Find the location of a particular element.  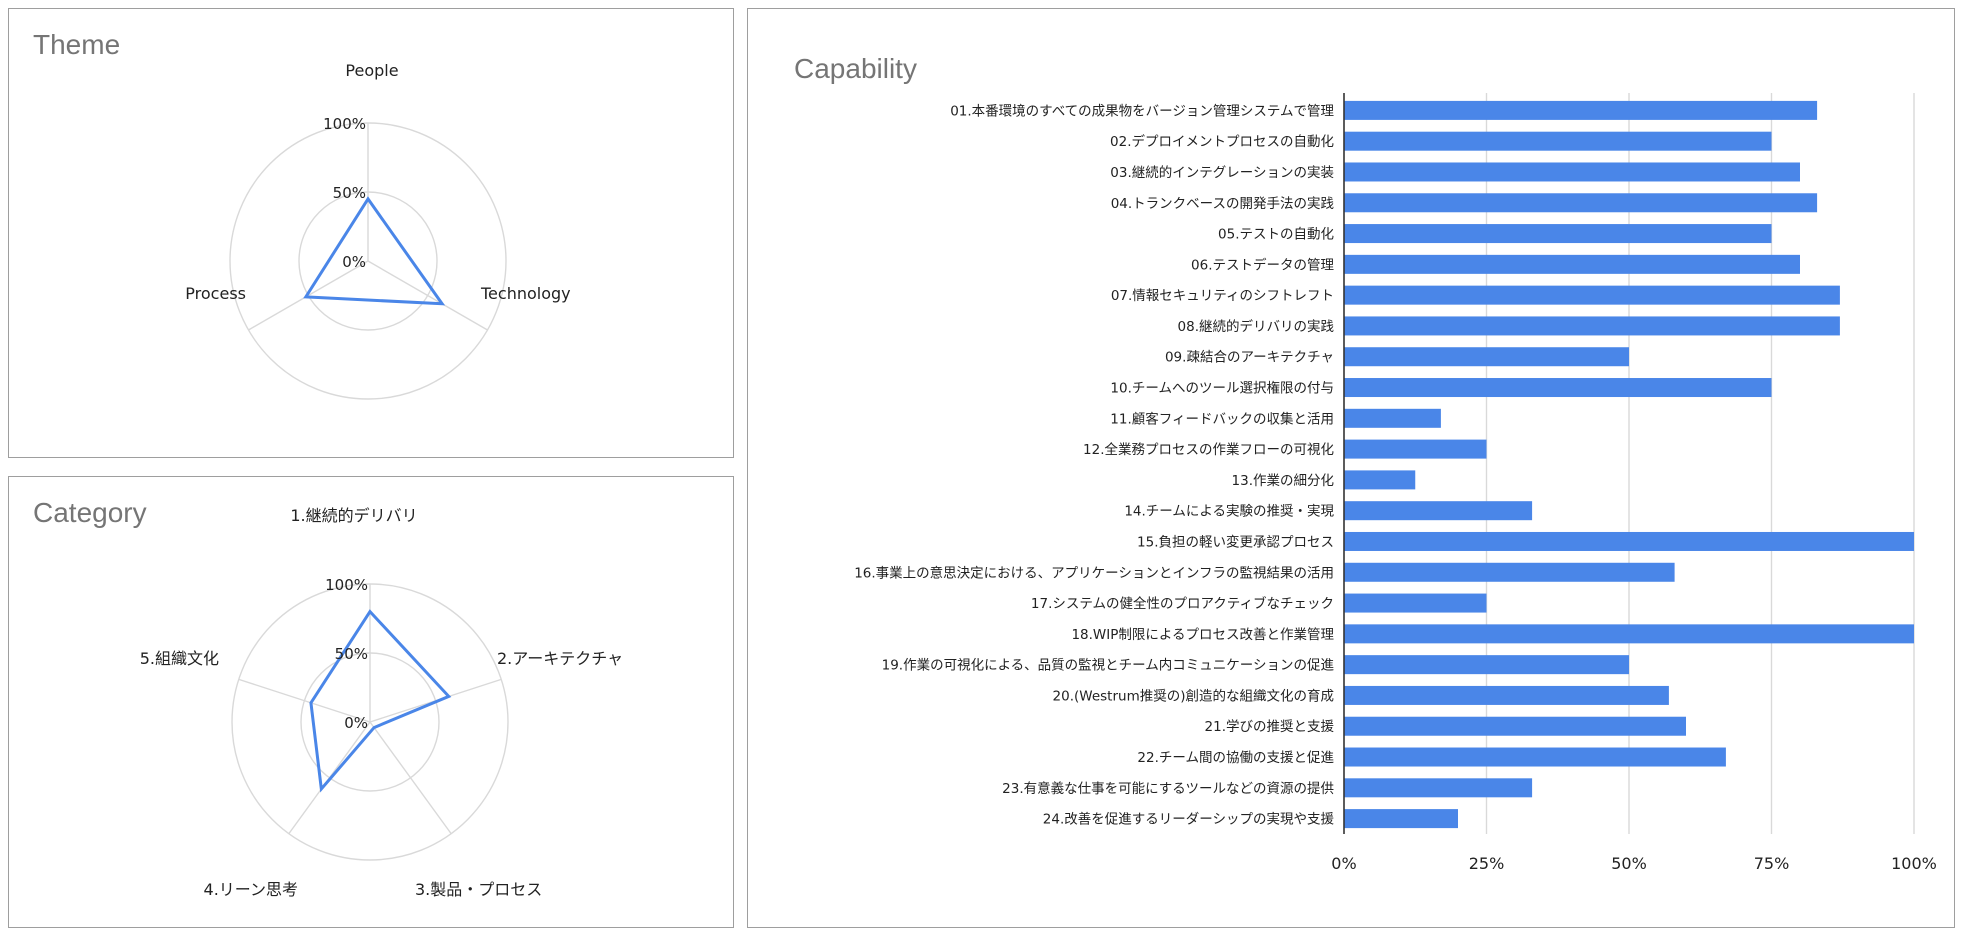

radar-axis-label: 1.継続的デリバリ is located at coordinates (353, 515).